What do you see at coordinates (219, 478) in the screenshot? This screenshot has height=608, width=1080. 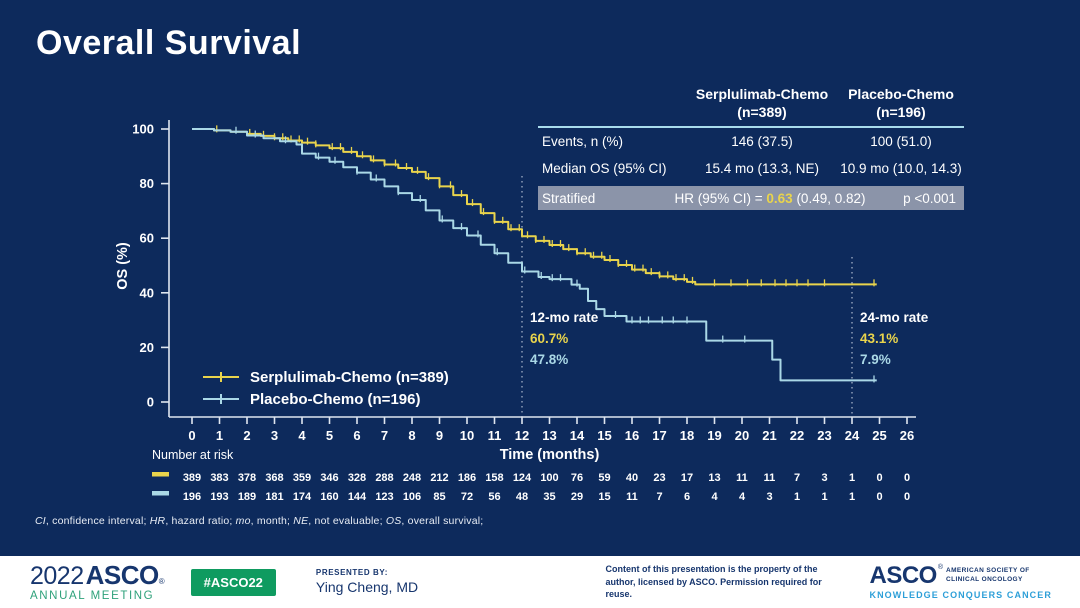 I see `risk-value: 383` at bounding box center [219, 478].